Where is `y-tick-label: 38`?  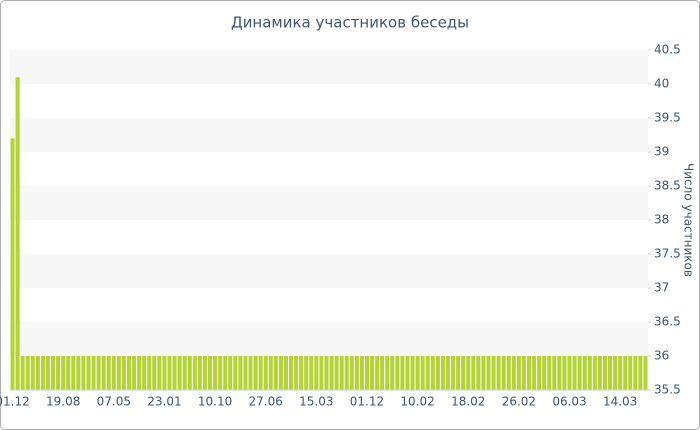 y-tick-label: 38 is located at coordinates (661, 220).